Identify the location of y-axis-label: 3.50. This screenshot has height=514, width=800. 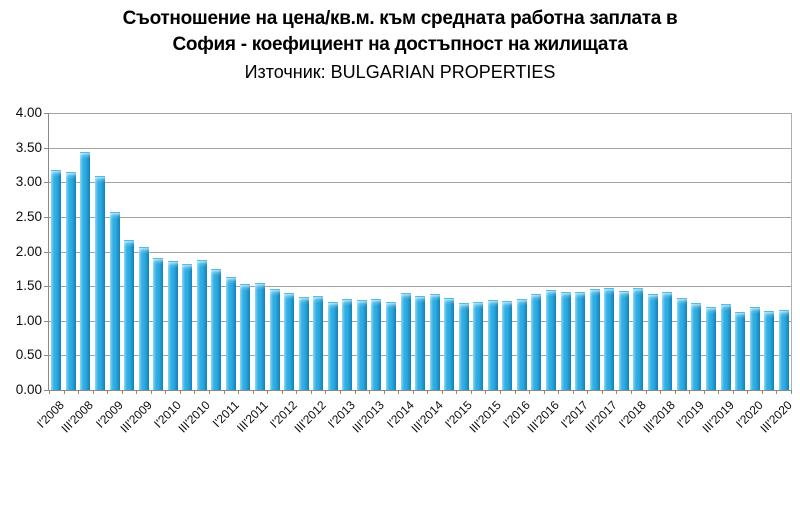
(28, 147).